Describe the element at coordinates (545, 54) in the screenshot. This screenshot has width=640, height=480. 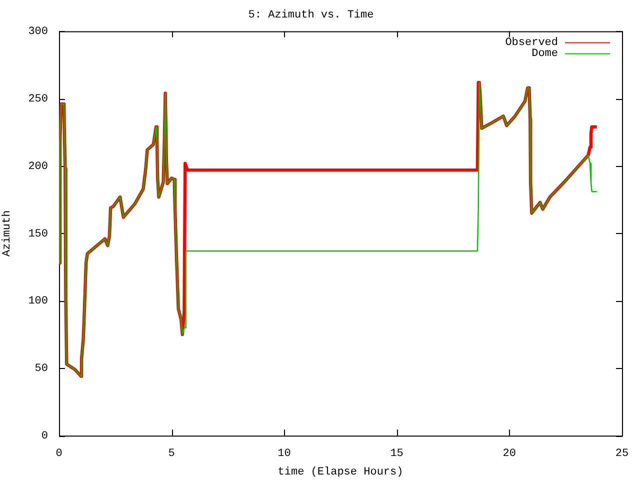
I see `legend-label: Dome` at that location.